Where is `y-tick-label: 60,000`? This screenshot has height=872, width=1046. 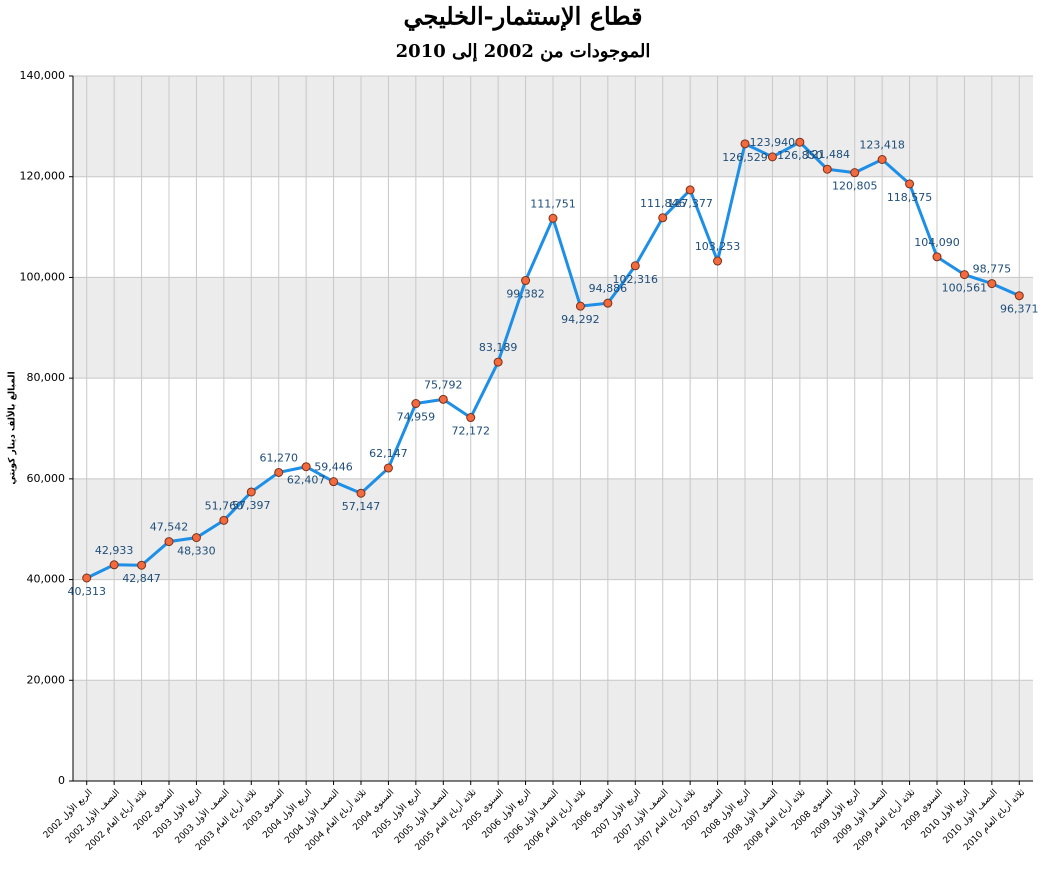 y-tick-label: 60,000 is located at coordinates (46, 478).